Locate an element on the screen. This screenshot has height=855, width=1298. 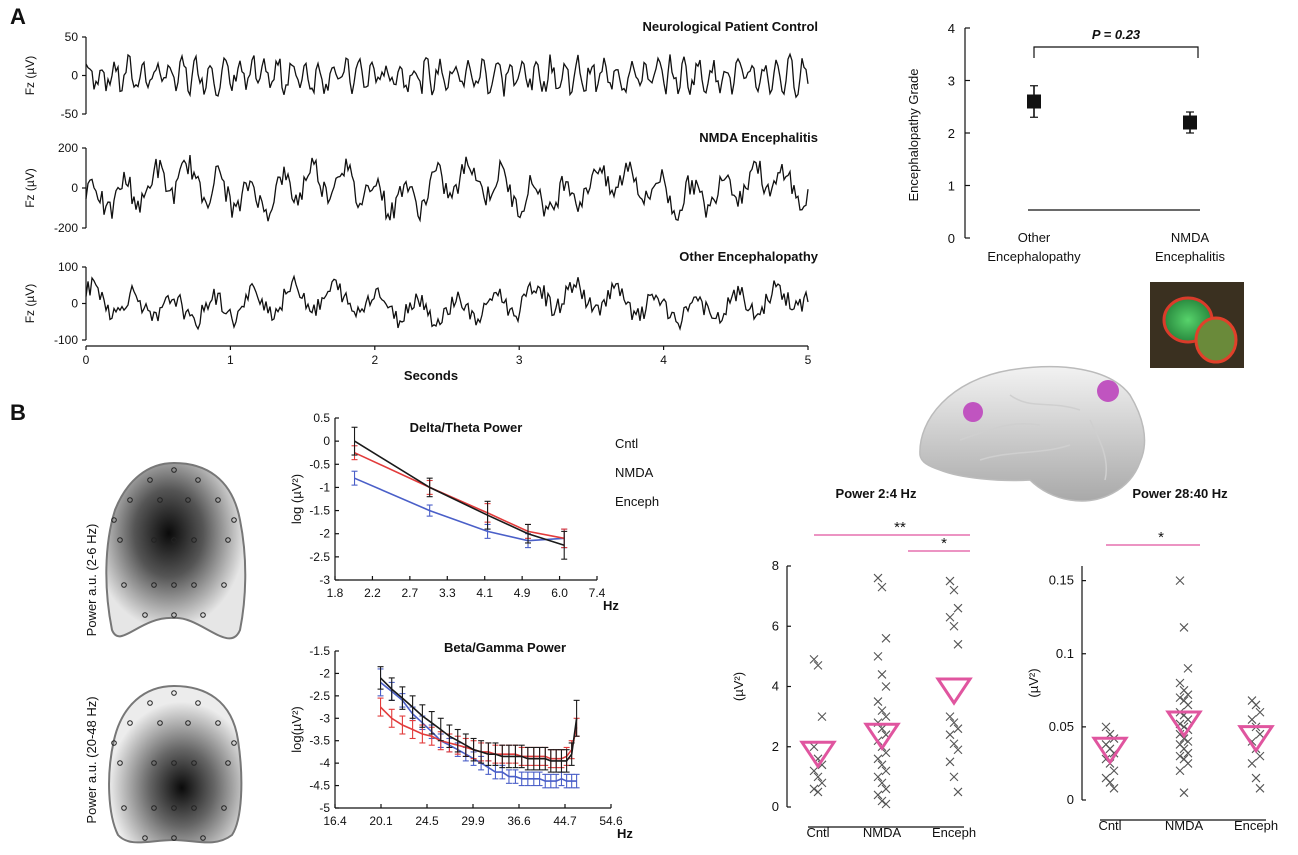
scatter-title: Power 2:4 Hz is located at coordinates (876, 493).